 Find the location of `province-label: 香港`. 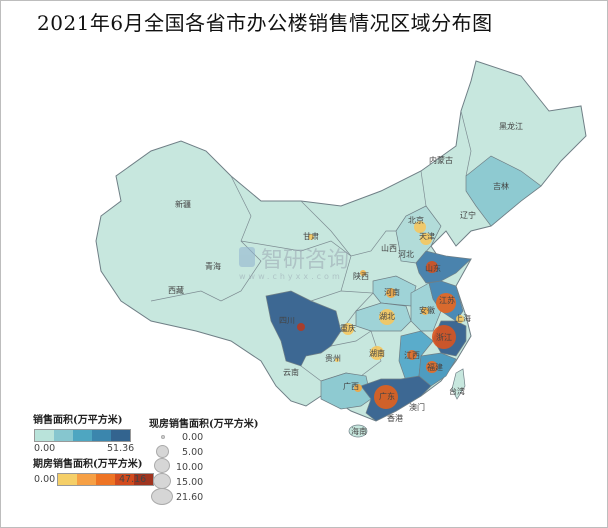

province-label: 香港 is located at coordinates (395, 418).